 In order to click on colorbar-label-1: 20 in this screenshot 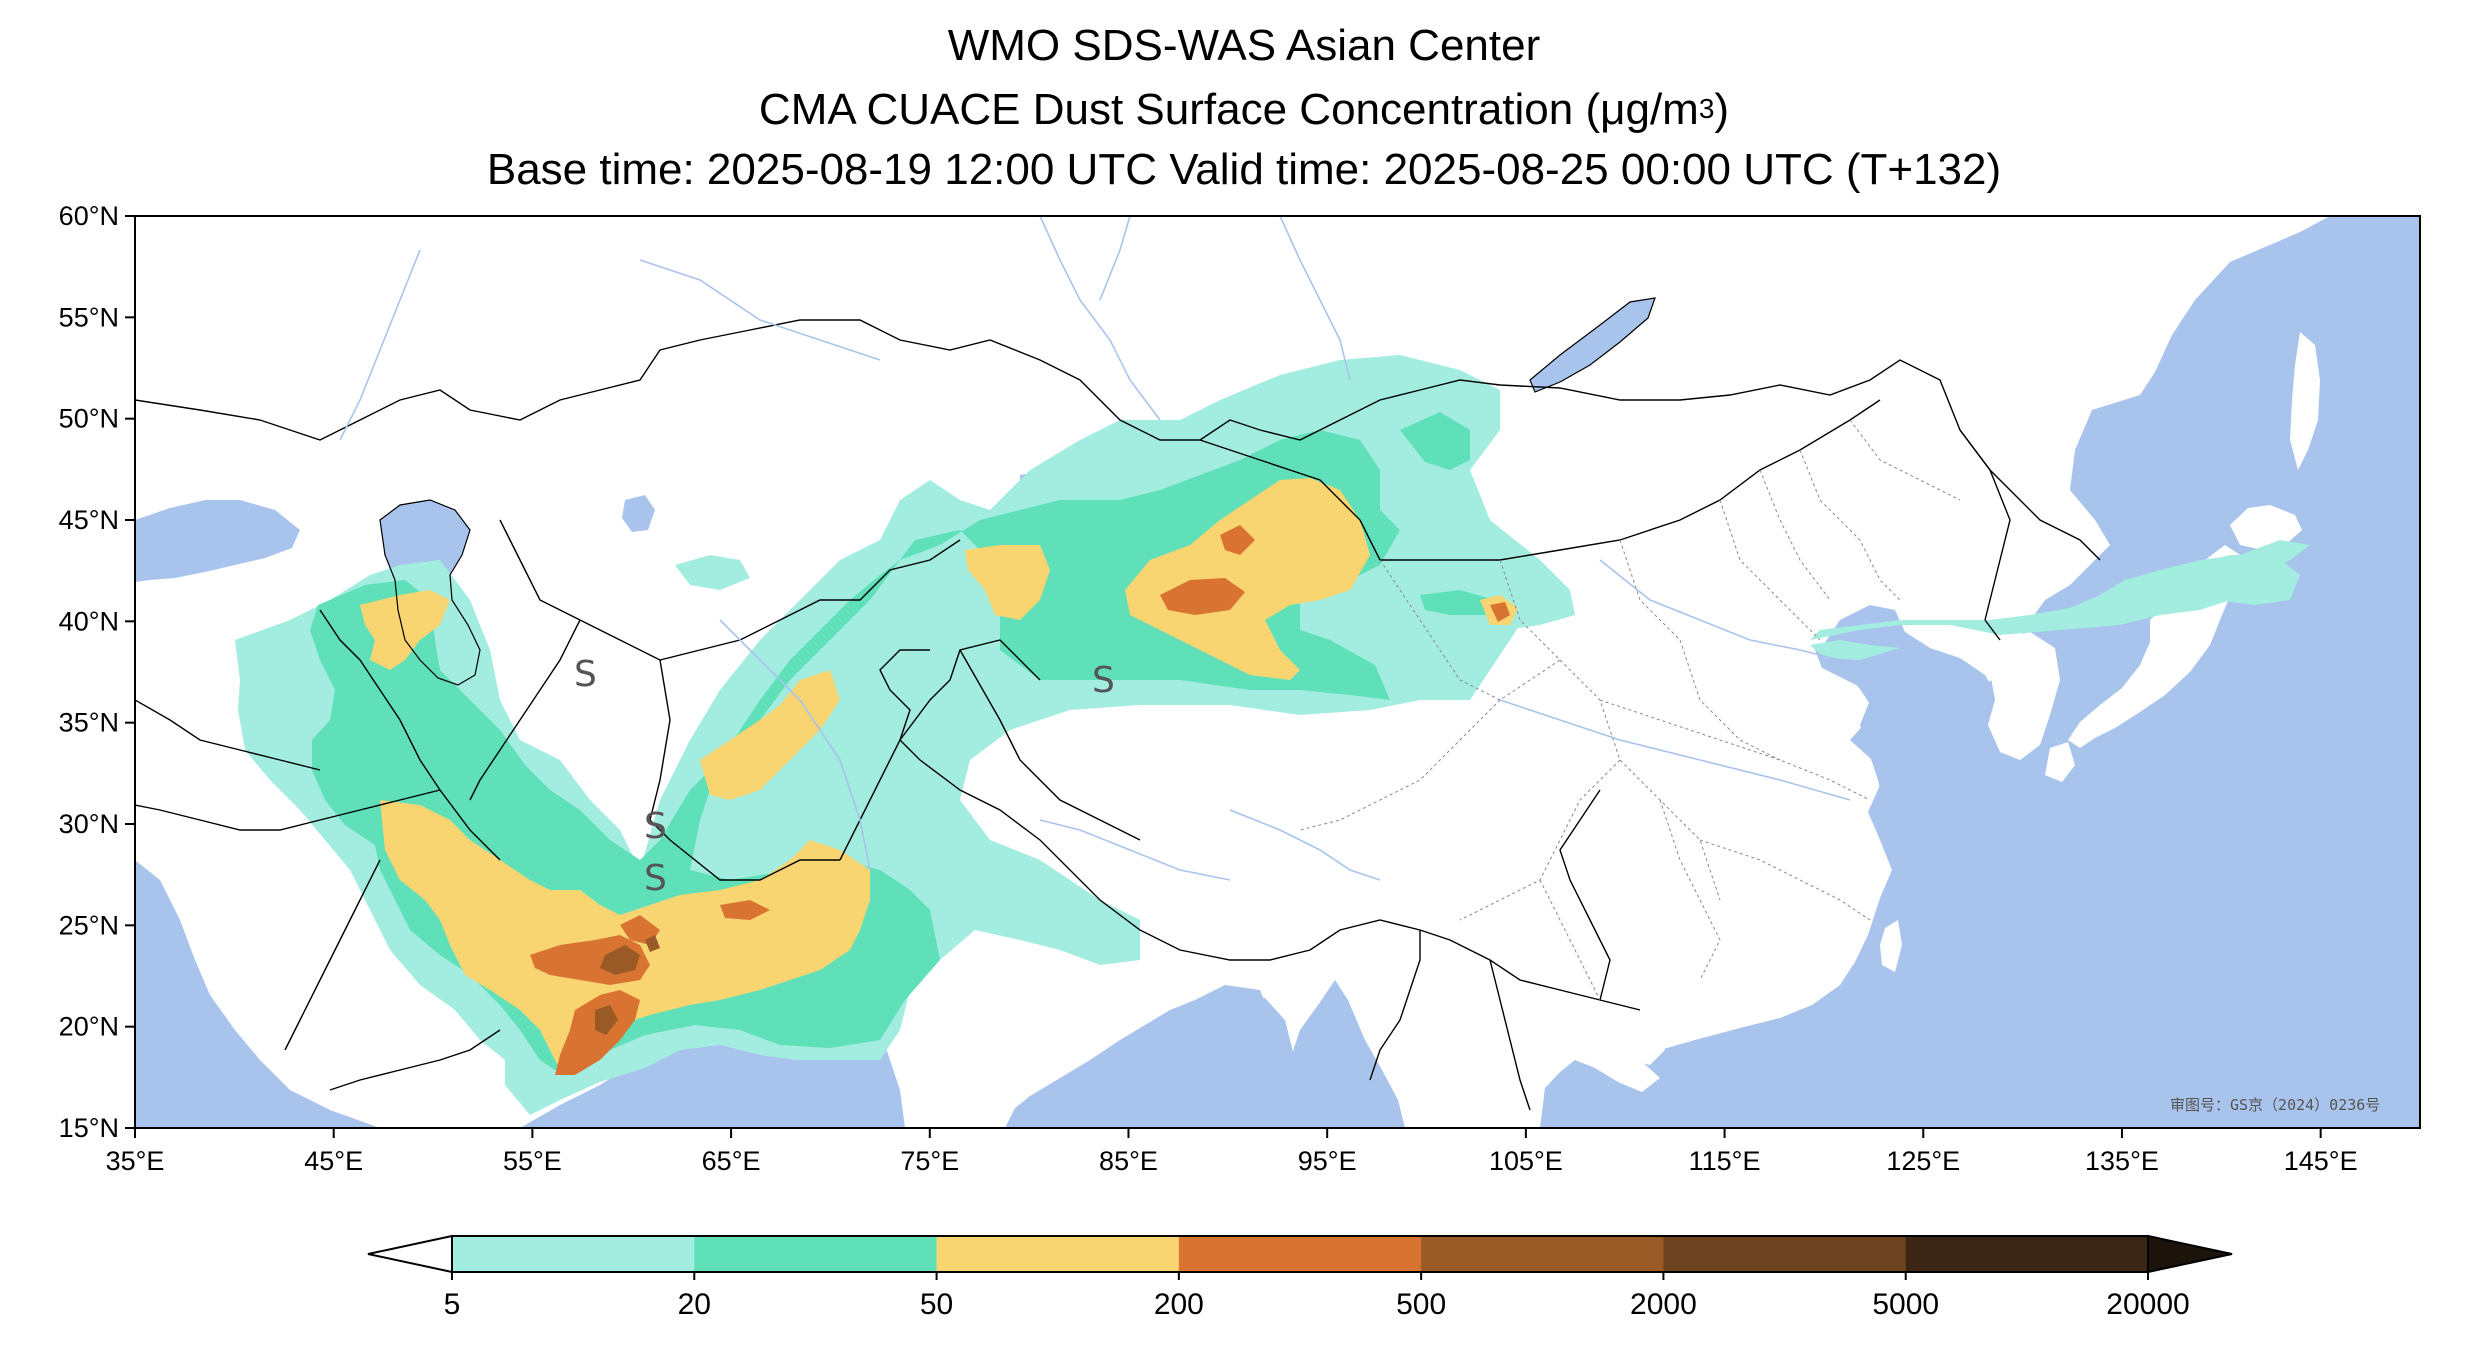, I will do `click(694, 1304)`.